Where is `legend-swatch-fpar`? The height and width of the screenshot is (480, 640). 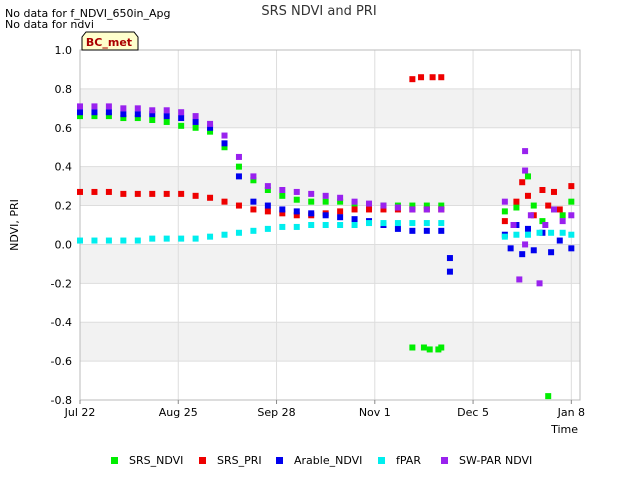 legend-swatch-fpar is located at coordinates (381, 460).